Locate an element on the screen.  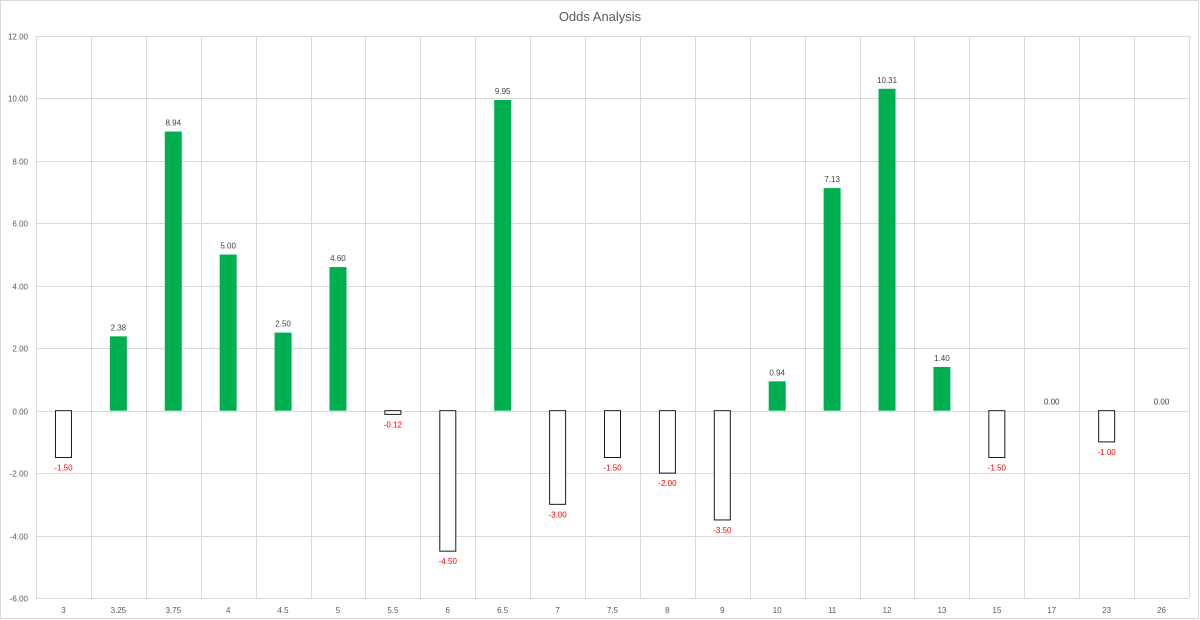
y-tick-label: -6.00 is located at coordinates (19, 599).